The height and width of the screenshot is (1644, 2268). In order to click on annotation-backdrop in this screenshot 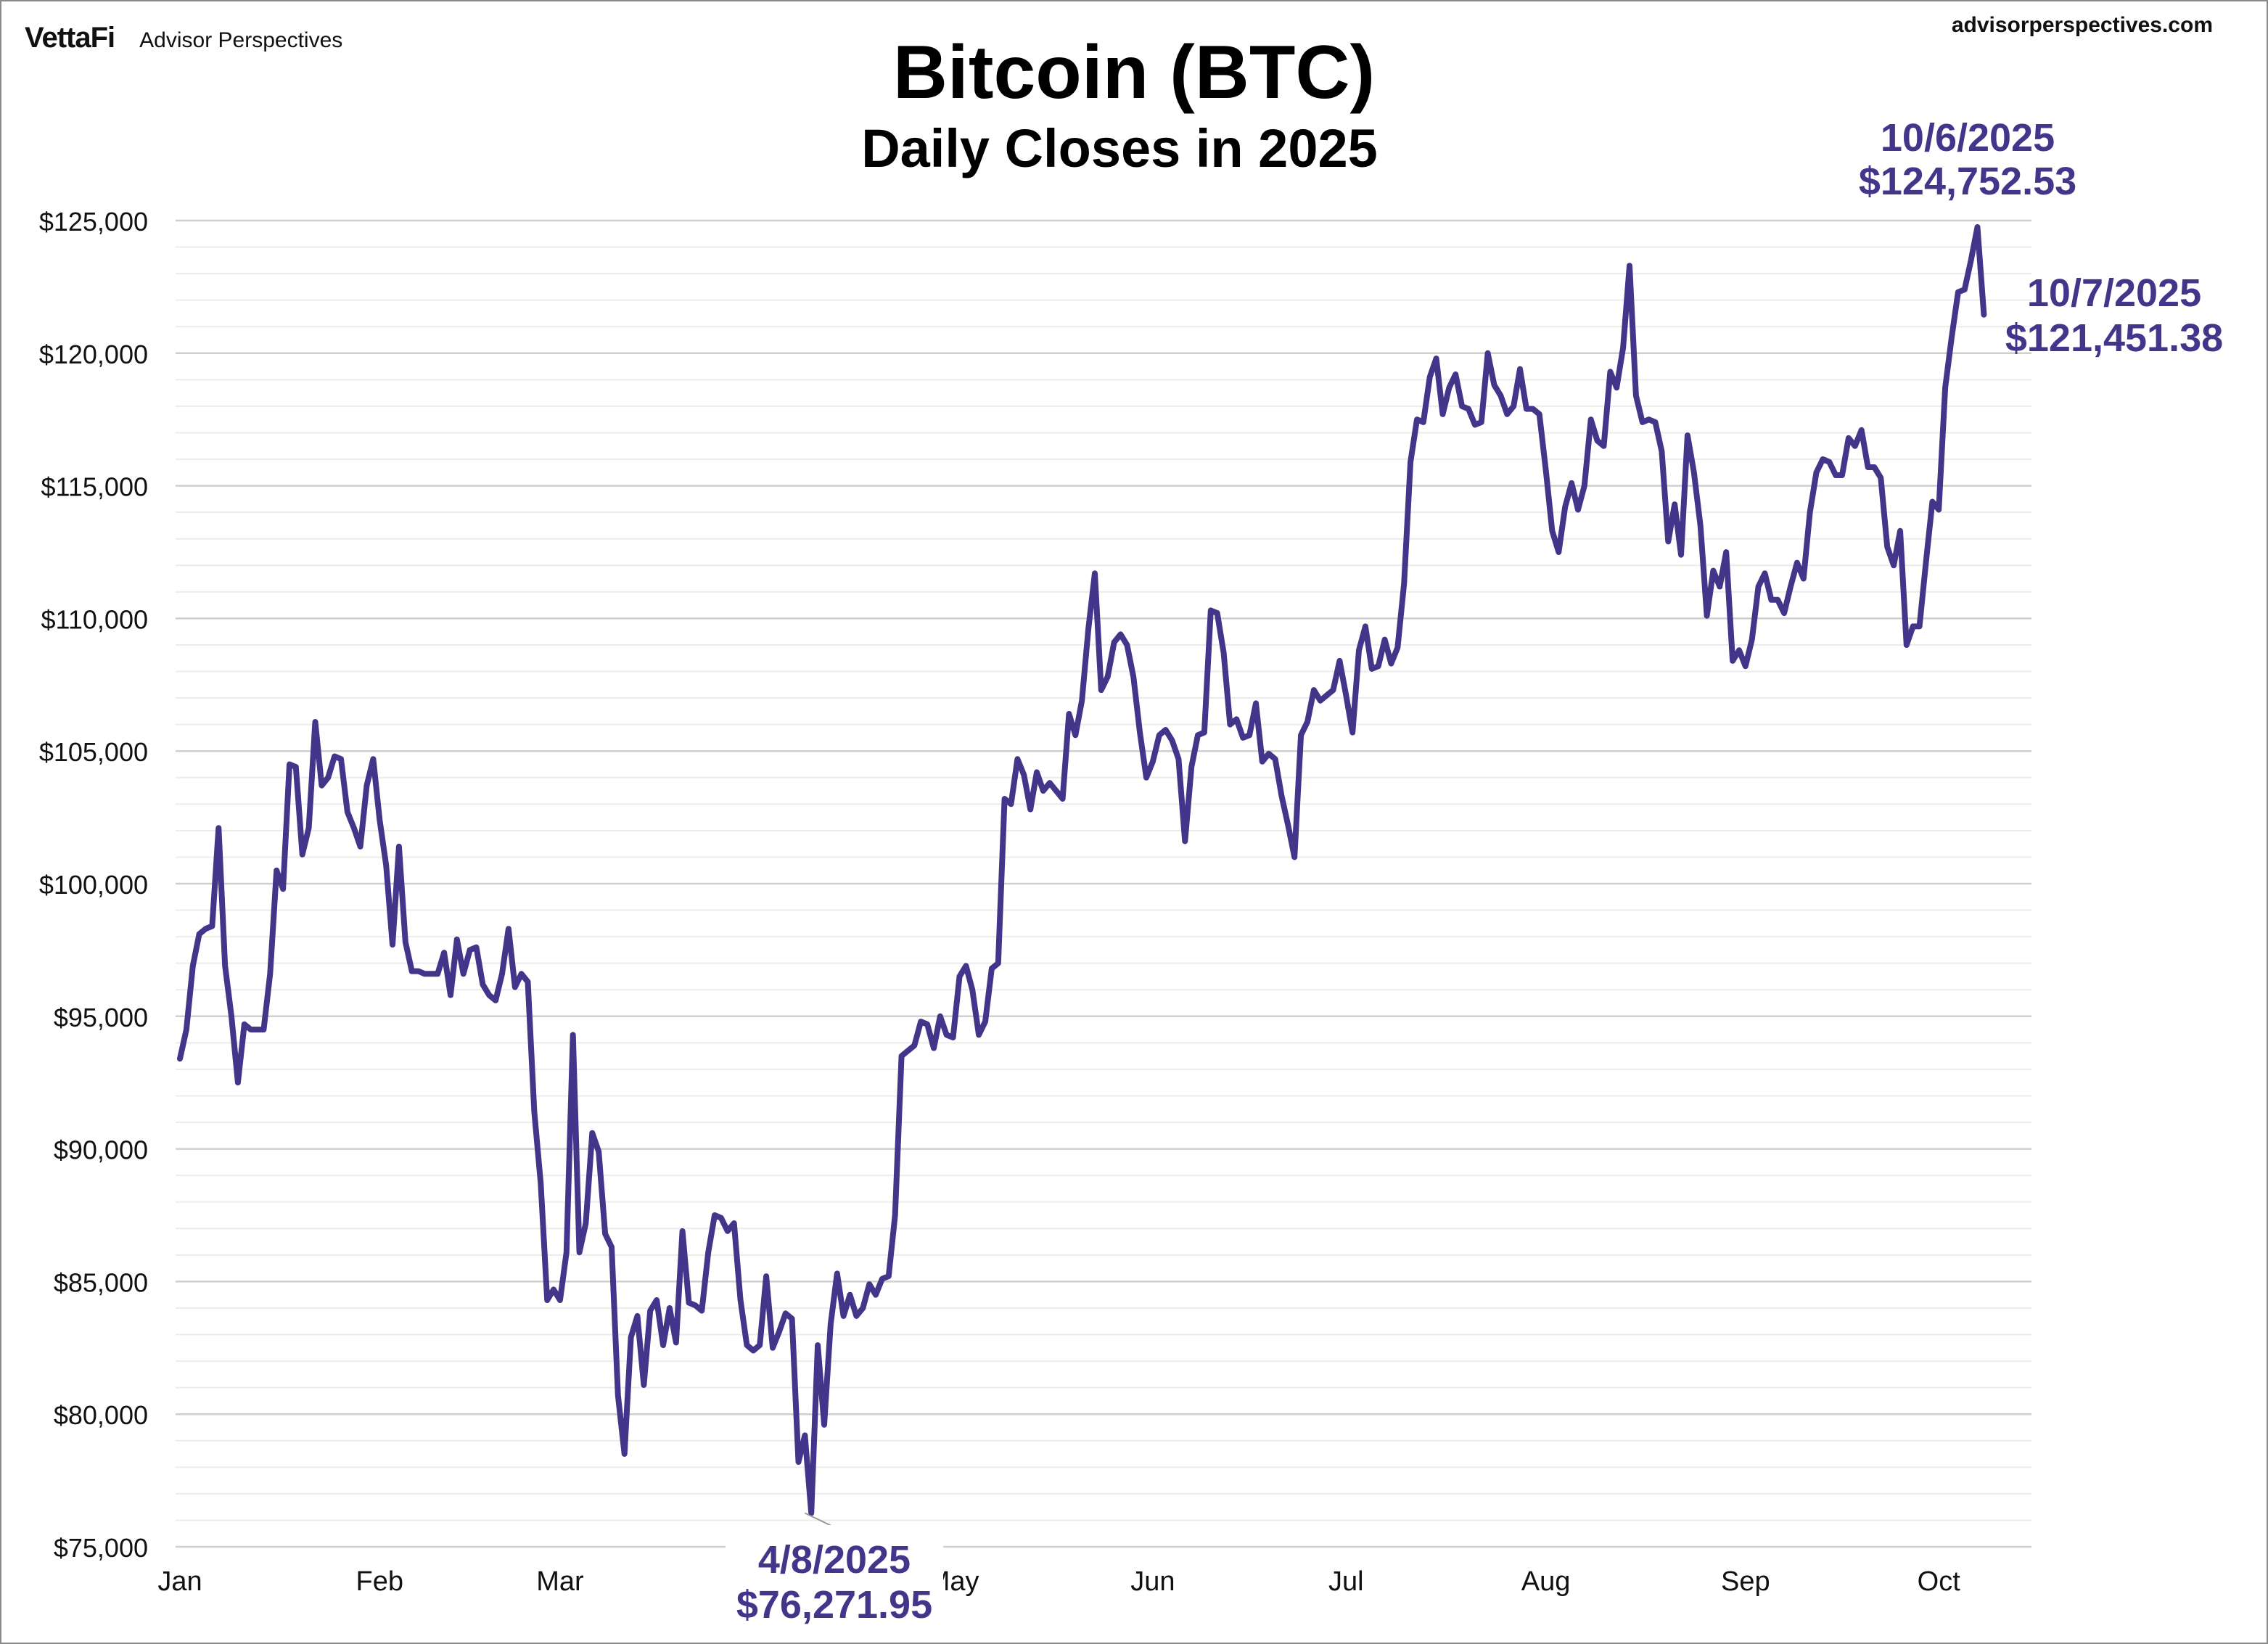, I will do `click(835, 1572)`.